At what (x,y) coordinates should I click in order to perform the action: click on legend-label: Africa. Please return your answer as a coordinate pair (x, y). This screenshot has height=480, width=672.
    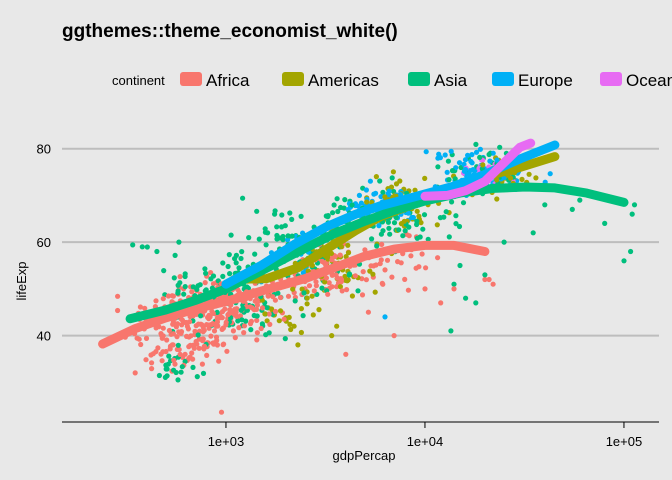
    Looking at the image, I should click on (228, 80).